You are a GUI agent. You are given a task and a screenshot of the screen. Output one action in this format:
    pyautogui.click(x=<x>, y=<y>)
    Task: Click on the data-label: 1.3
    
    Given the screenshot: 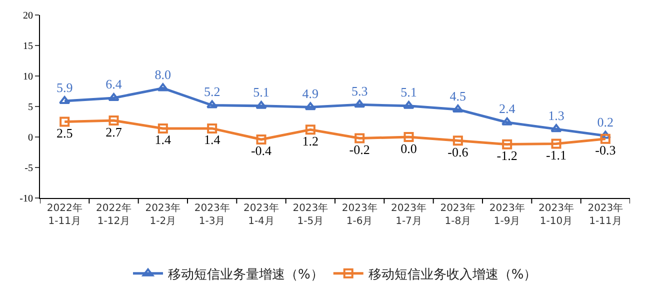 What is the action you would take?
    pyautogui.click(x=556, y=115)
    